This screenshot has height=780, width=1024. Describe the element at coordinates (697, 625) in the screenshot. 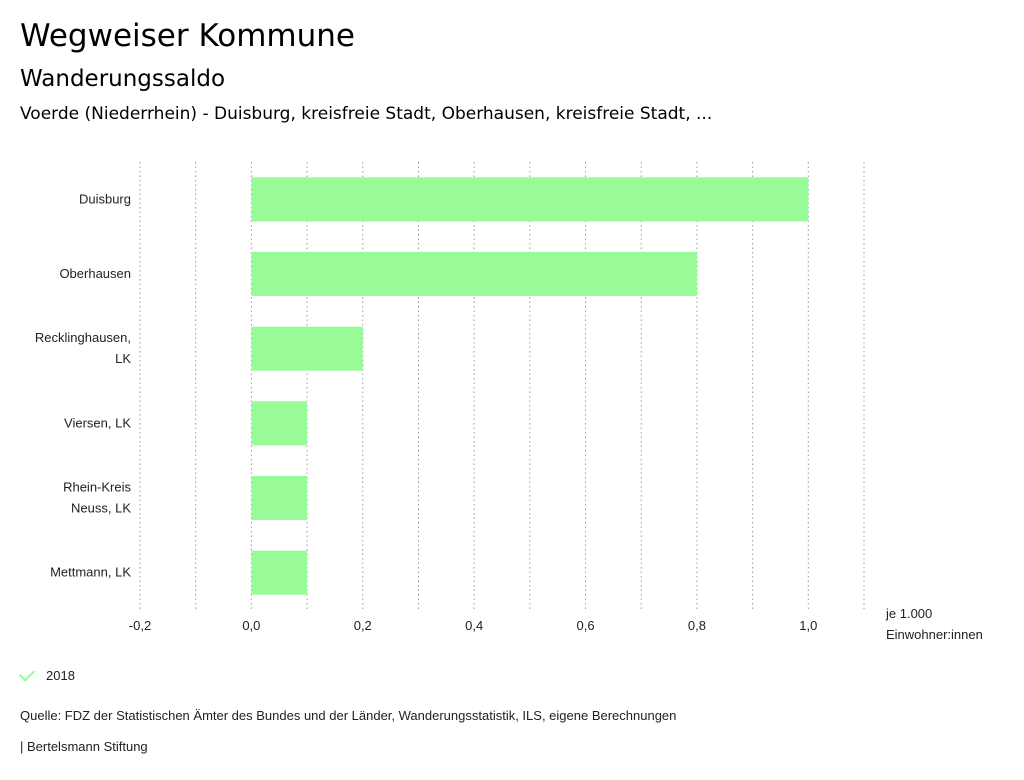

I see `x-tick-label: 0,8` at that location.